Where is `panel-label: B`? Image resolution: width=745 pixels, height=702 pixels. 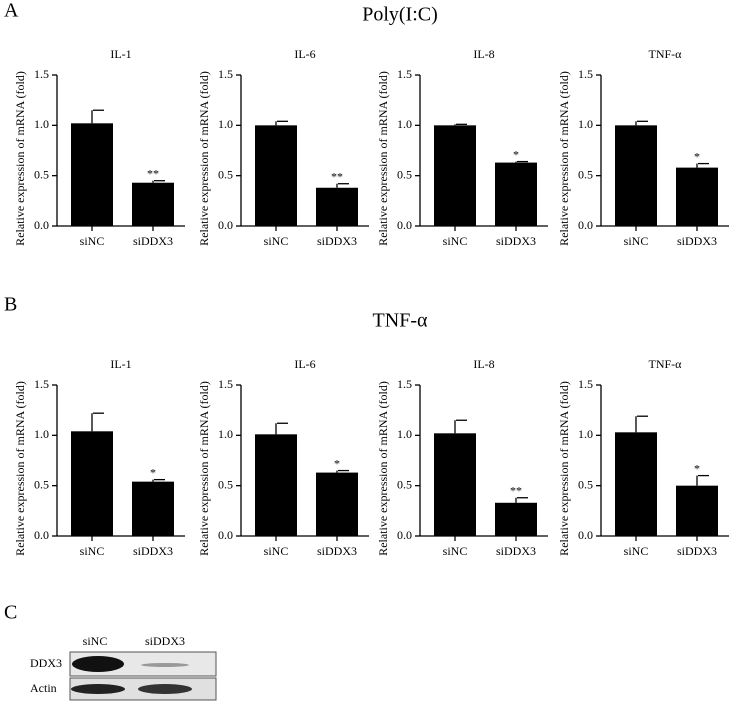 panel-label: B is located at coordinates (10, 305).